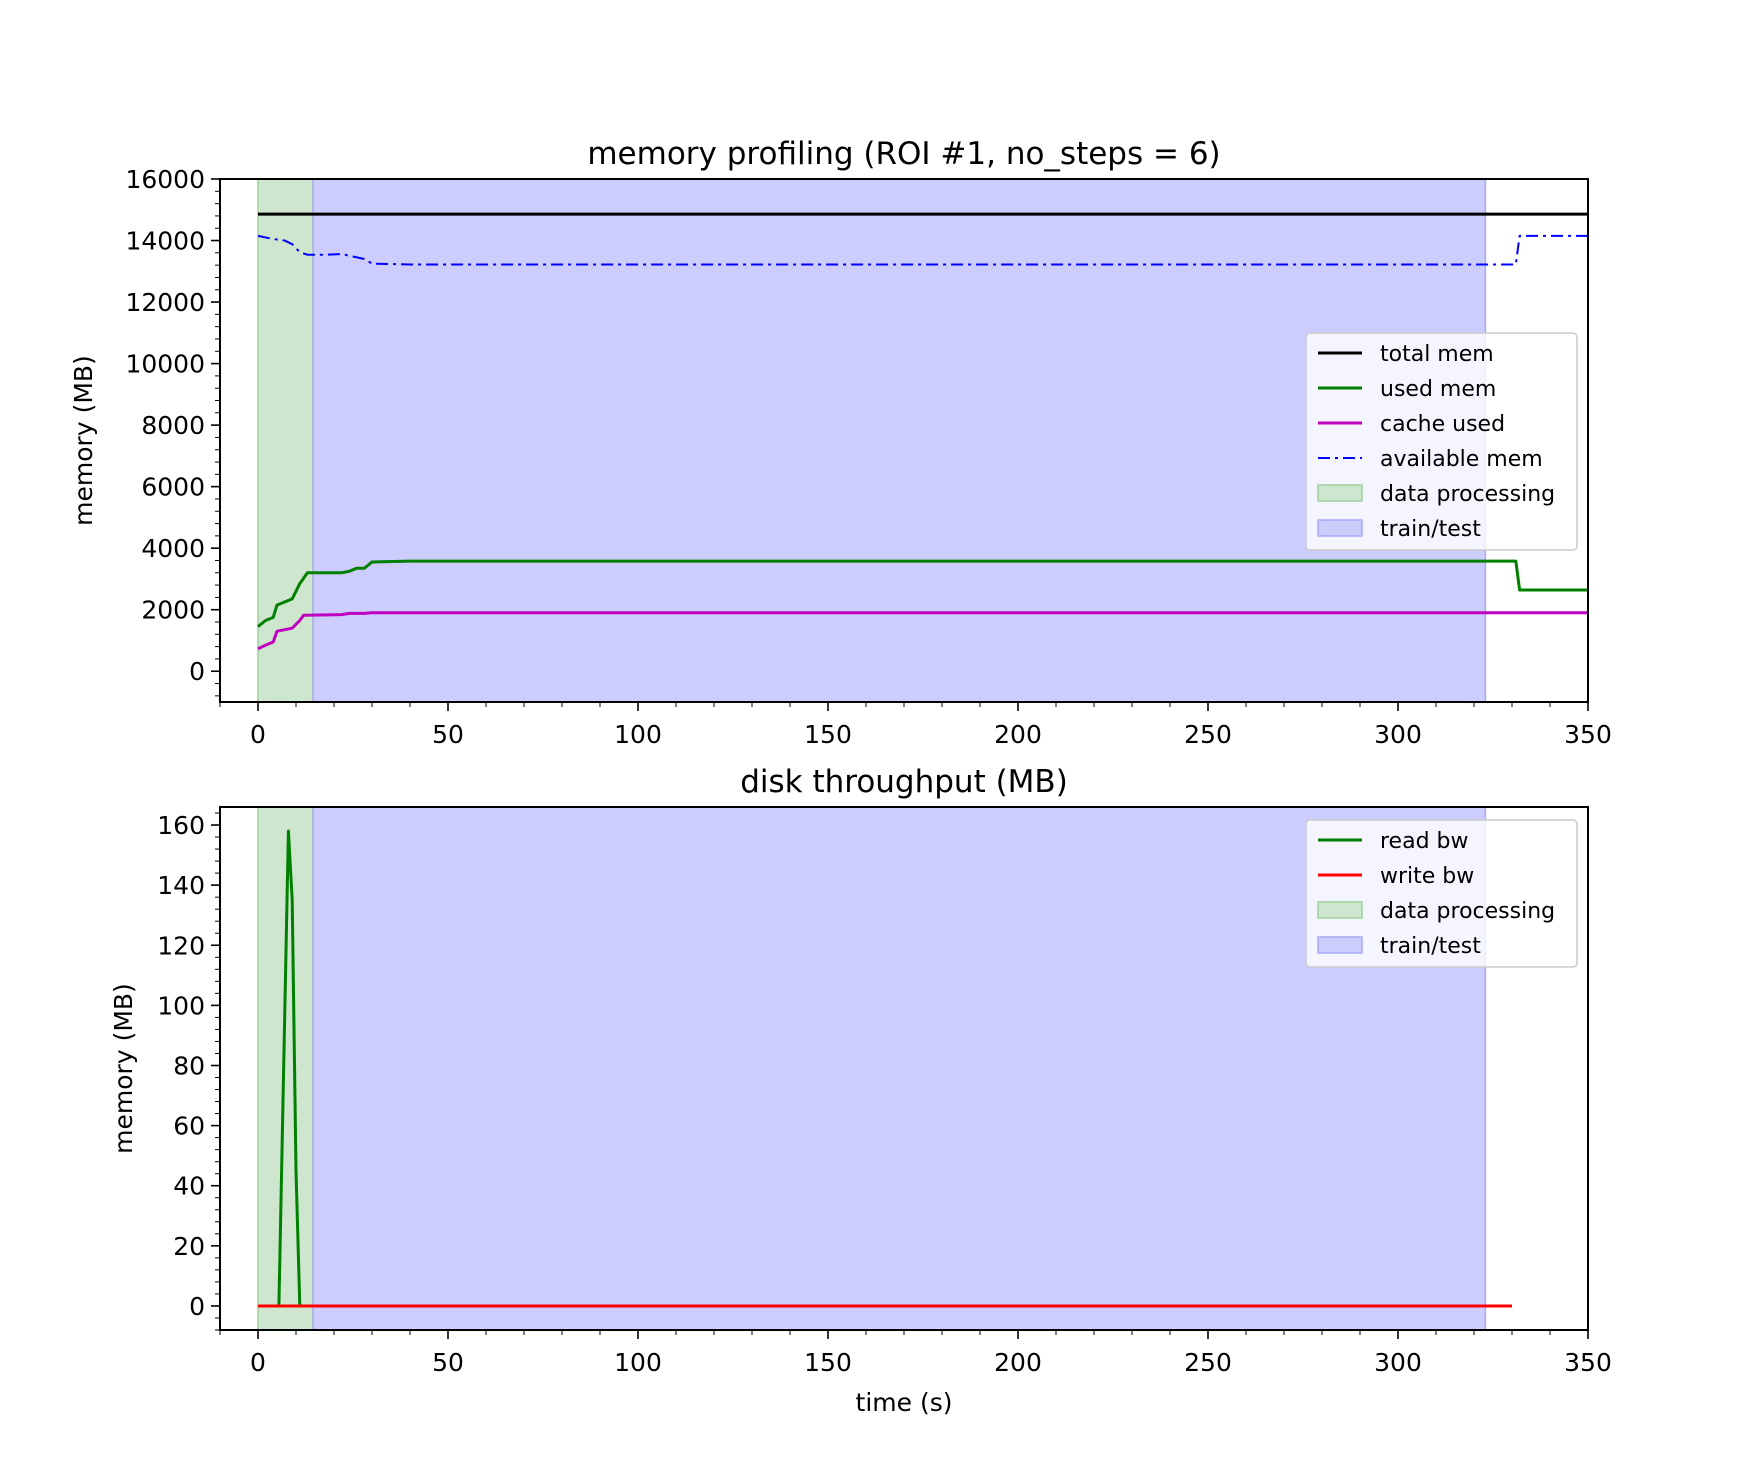  Describe the element at coordinates (181, 885) in the screenshot. I see `y-tick-label: 140` at that location.